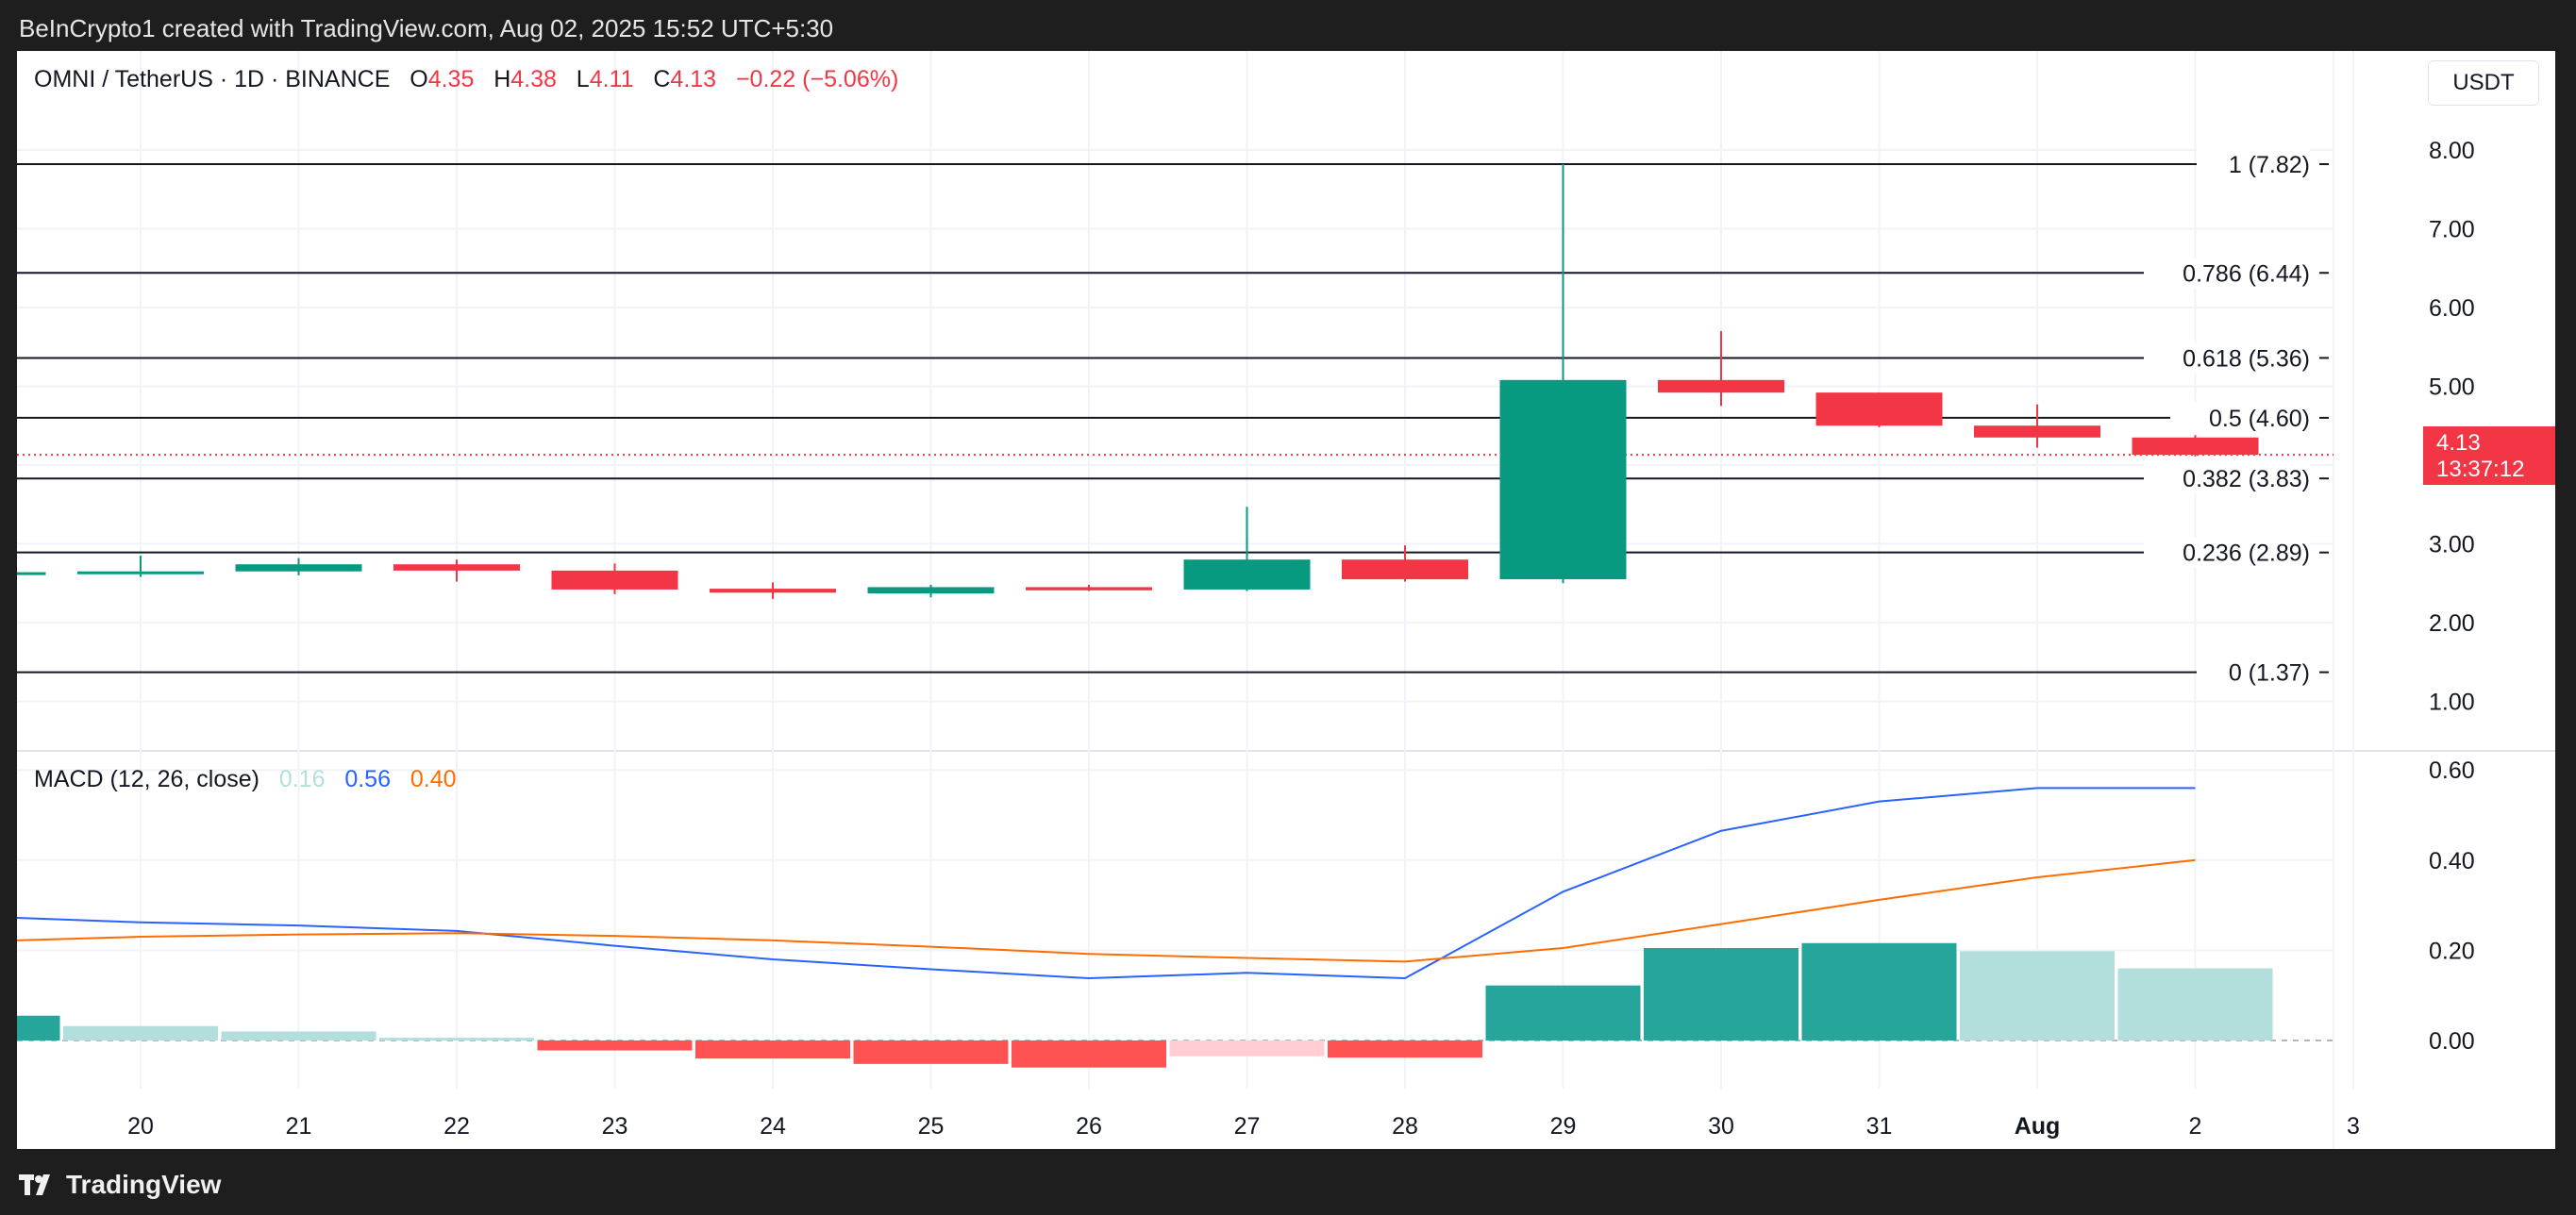 The height and width of the screenshot is (1215, 2576). What do you see at coordinates (1879, 1126) in the screenshot?
I see `x-tick-label: 31` at bounding box center [1879, 1126].